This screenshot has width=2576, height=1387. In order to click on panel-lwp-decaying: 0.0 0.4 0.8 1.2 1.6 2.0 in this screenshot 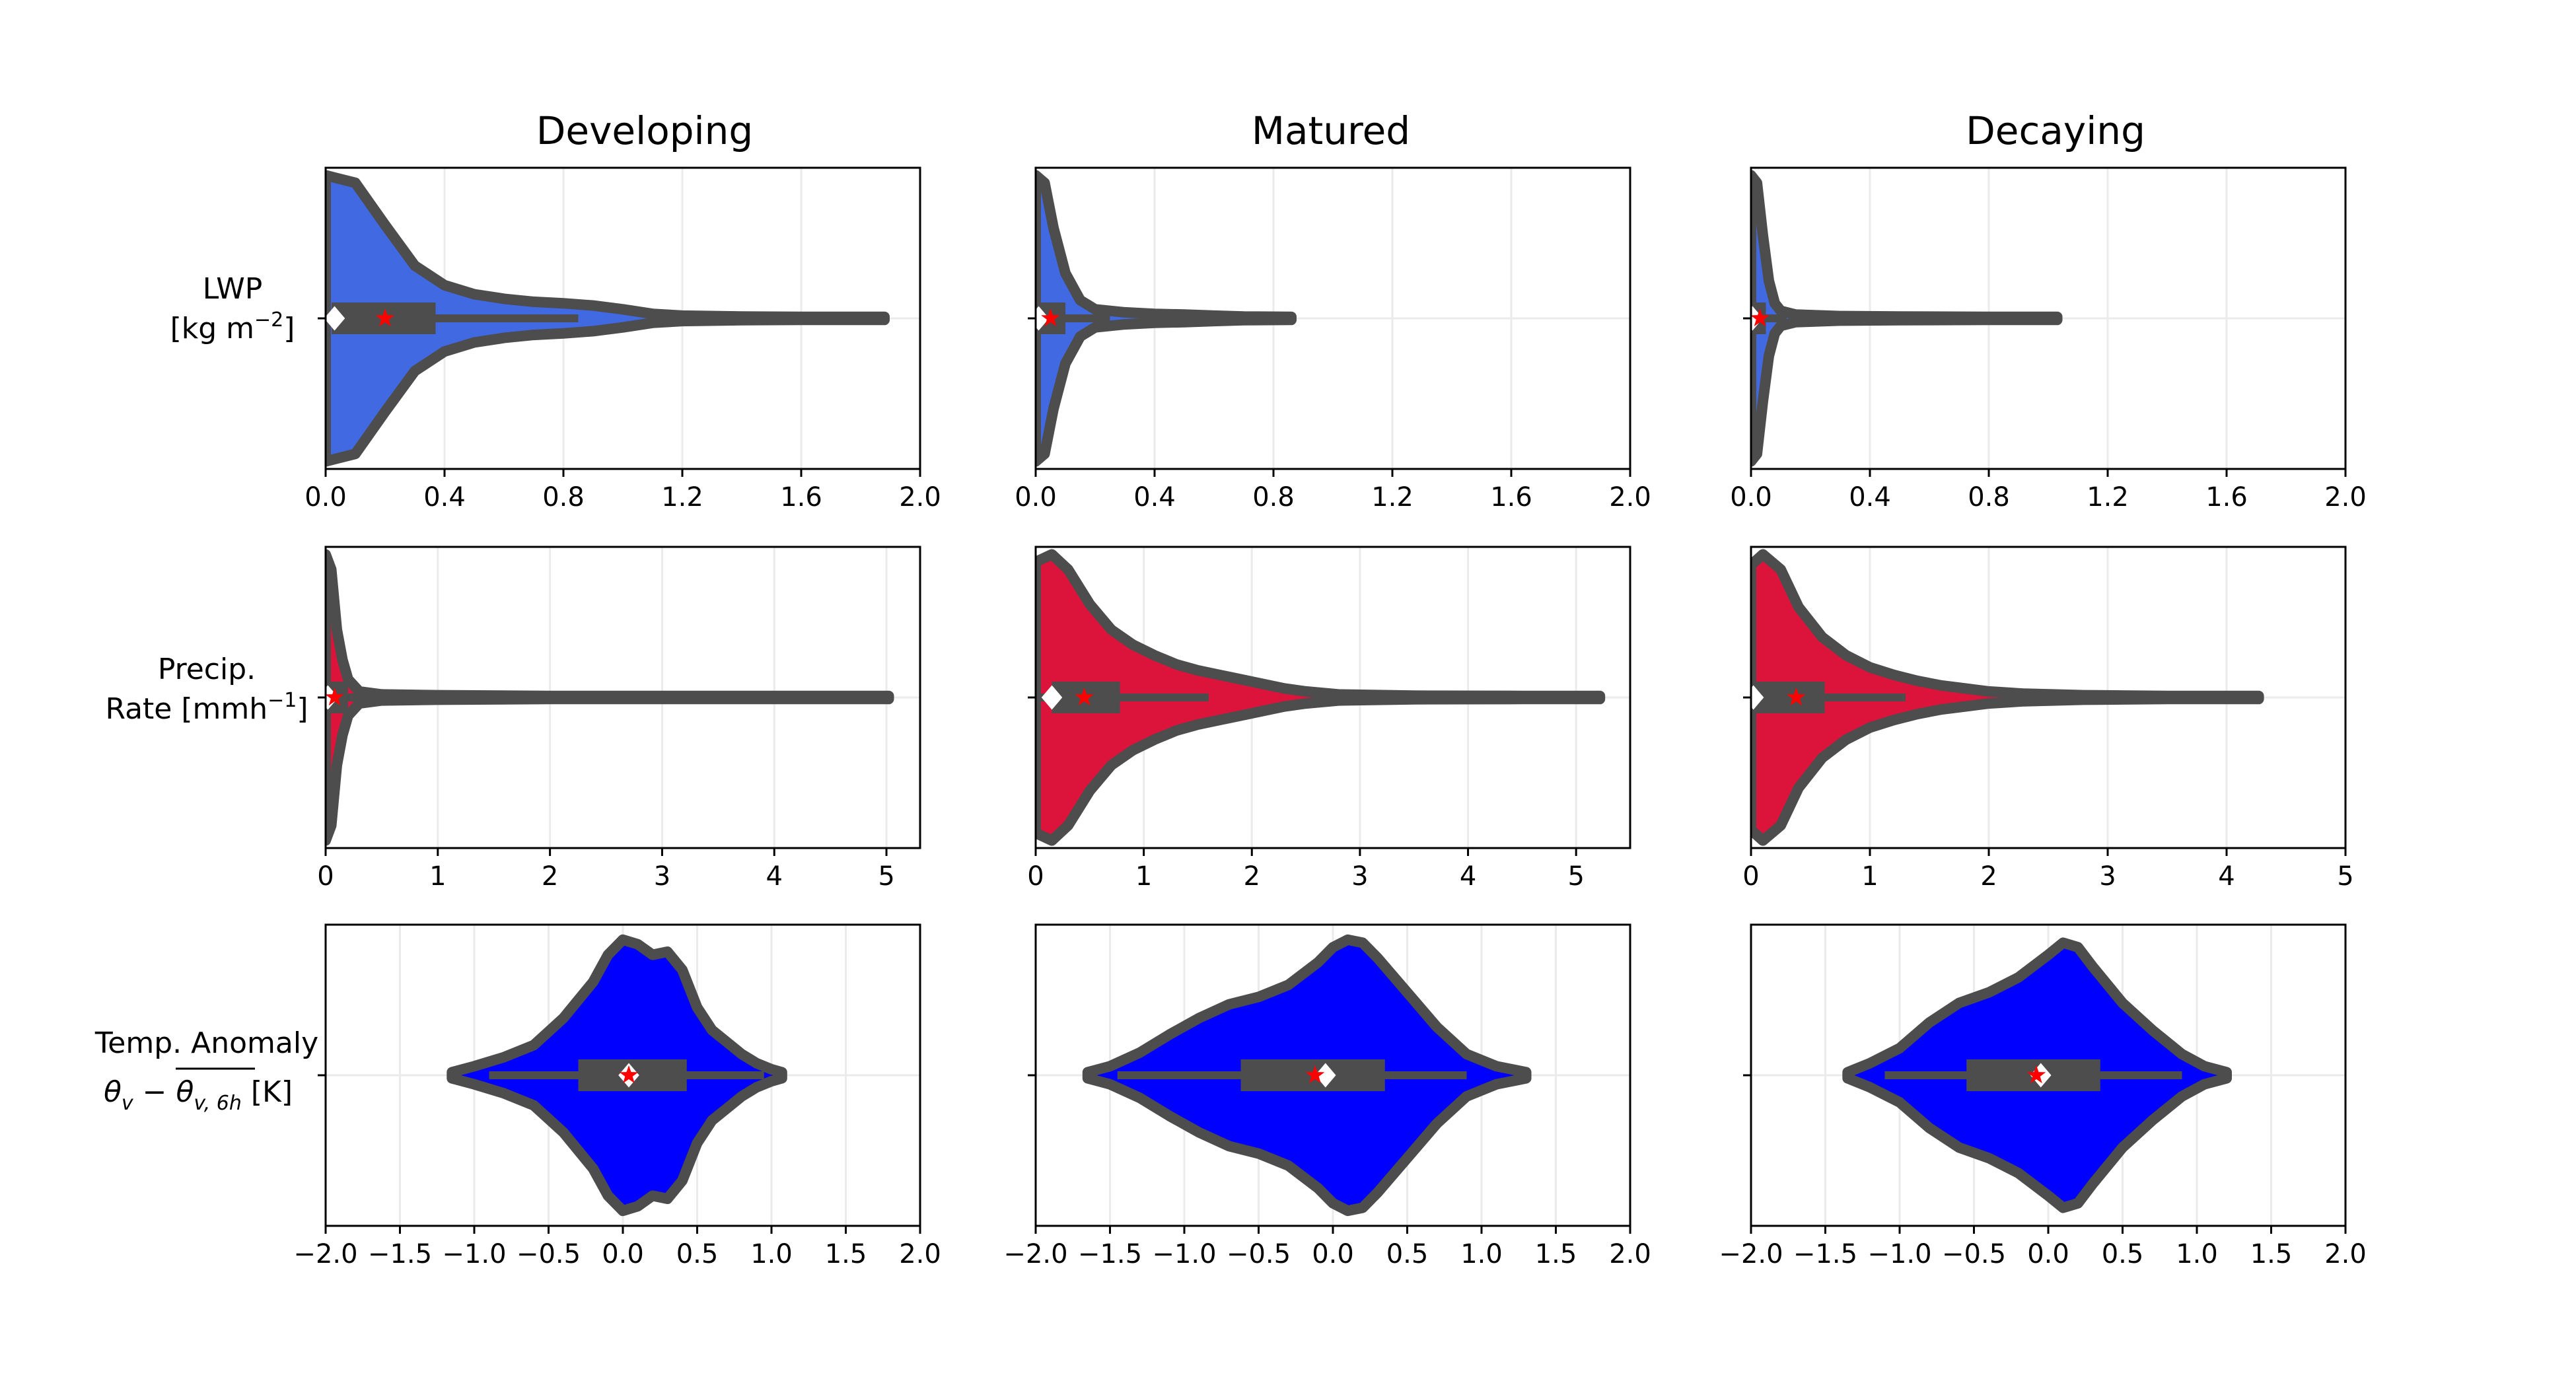, I will do `click(2048, 339)`.